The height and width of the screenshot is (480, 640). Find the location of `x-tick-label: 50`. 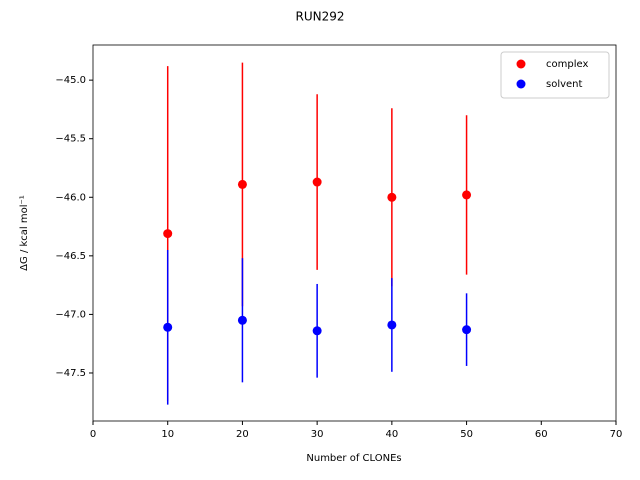

x-tick-label: 50 is located at coordinates (466, 434).